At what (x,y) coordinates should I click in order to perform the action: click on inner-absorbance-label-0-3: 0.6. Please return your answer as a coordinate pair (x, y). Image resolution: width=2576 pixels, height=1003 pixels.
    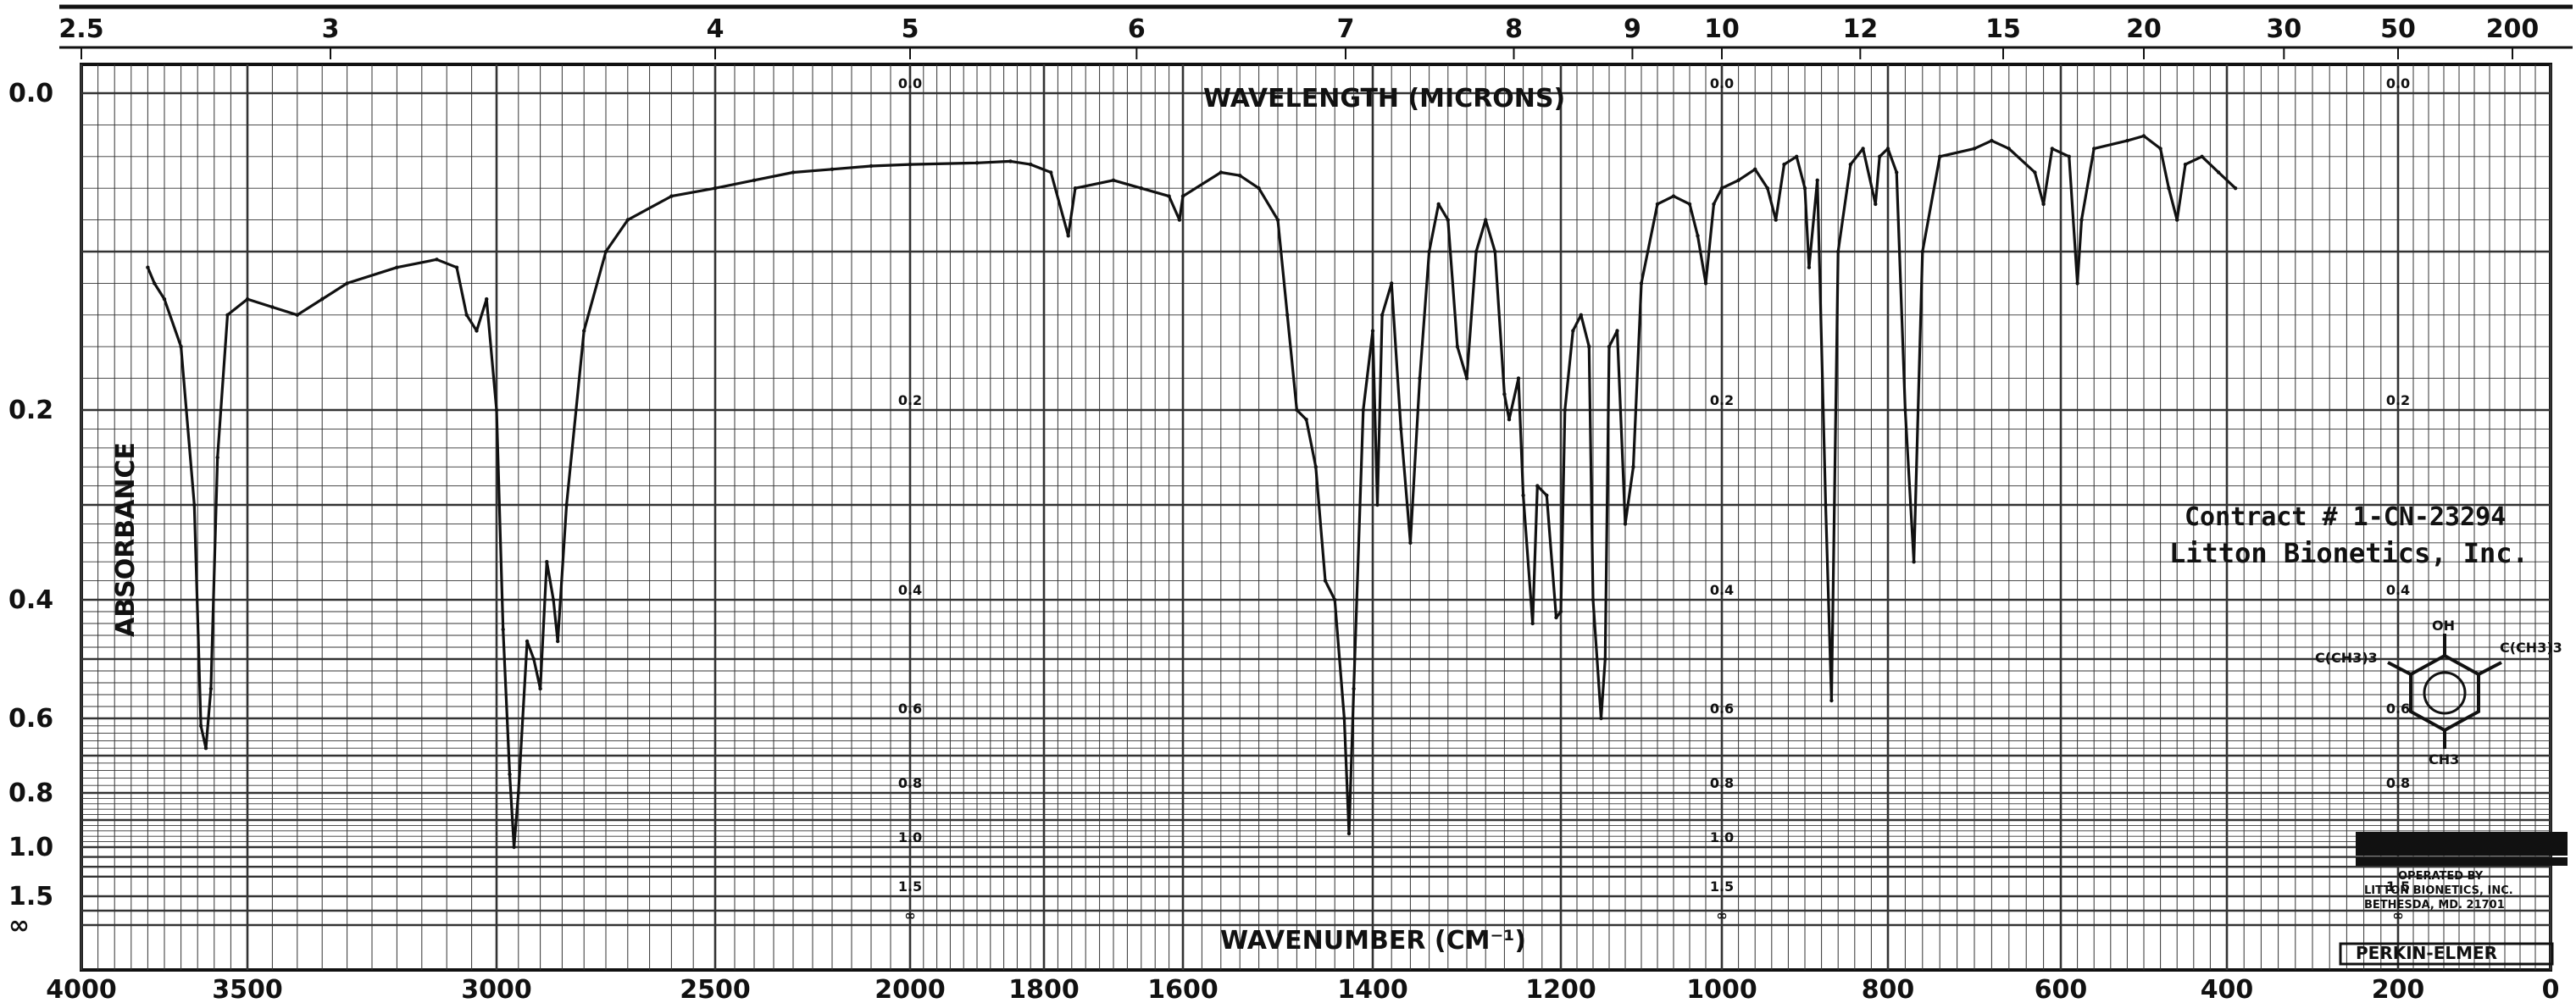
    Looking at the image, I should click on (910, 709).